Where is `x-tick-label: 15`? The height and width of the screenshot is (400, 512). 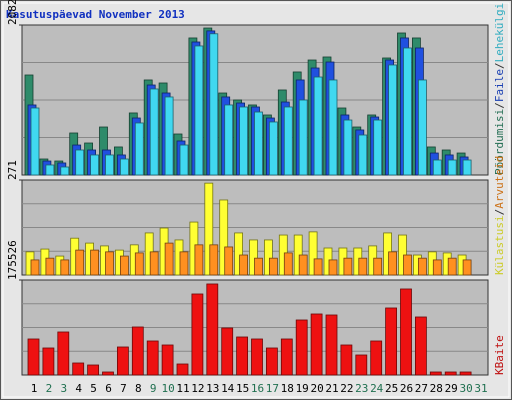 x-tick-label: 15 is located at coordinates (242, 388).